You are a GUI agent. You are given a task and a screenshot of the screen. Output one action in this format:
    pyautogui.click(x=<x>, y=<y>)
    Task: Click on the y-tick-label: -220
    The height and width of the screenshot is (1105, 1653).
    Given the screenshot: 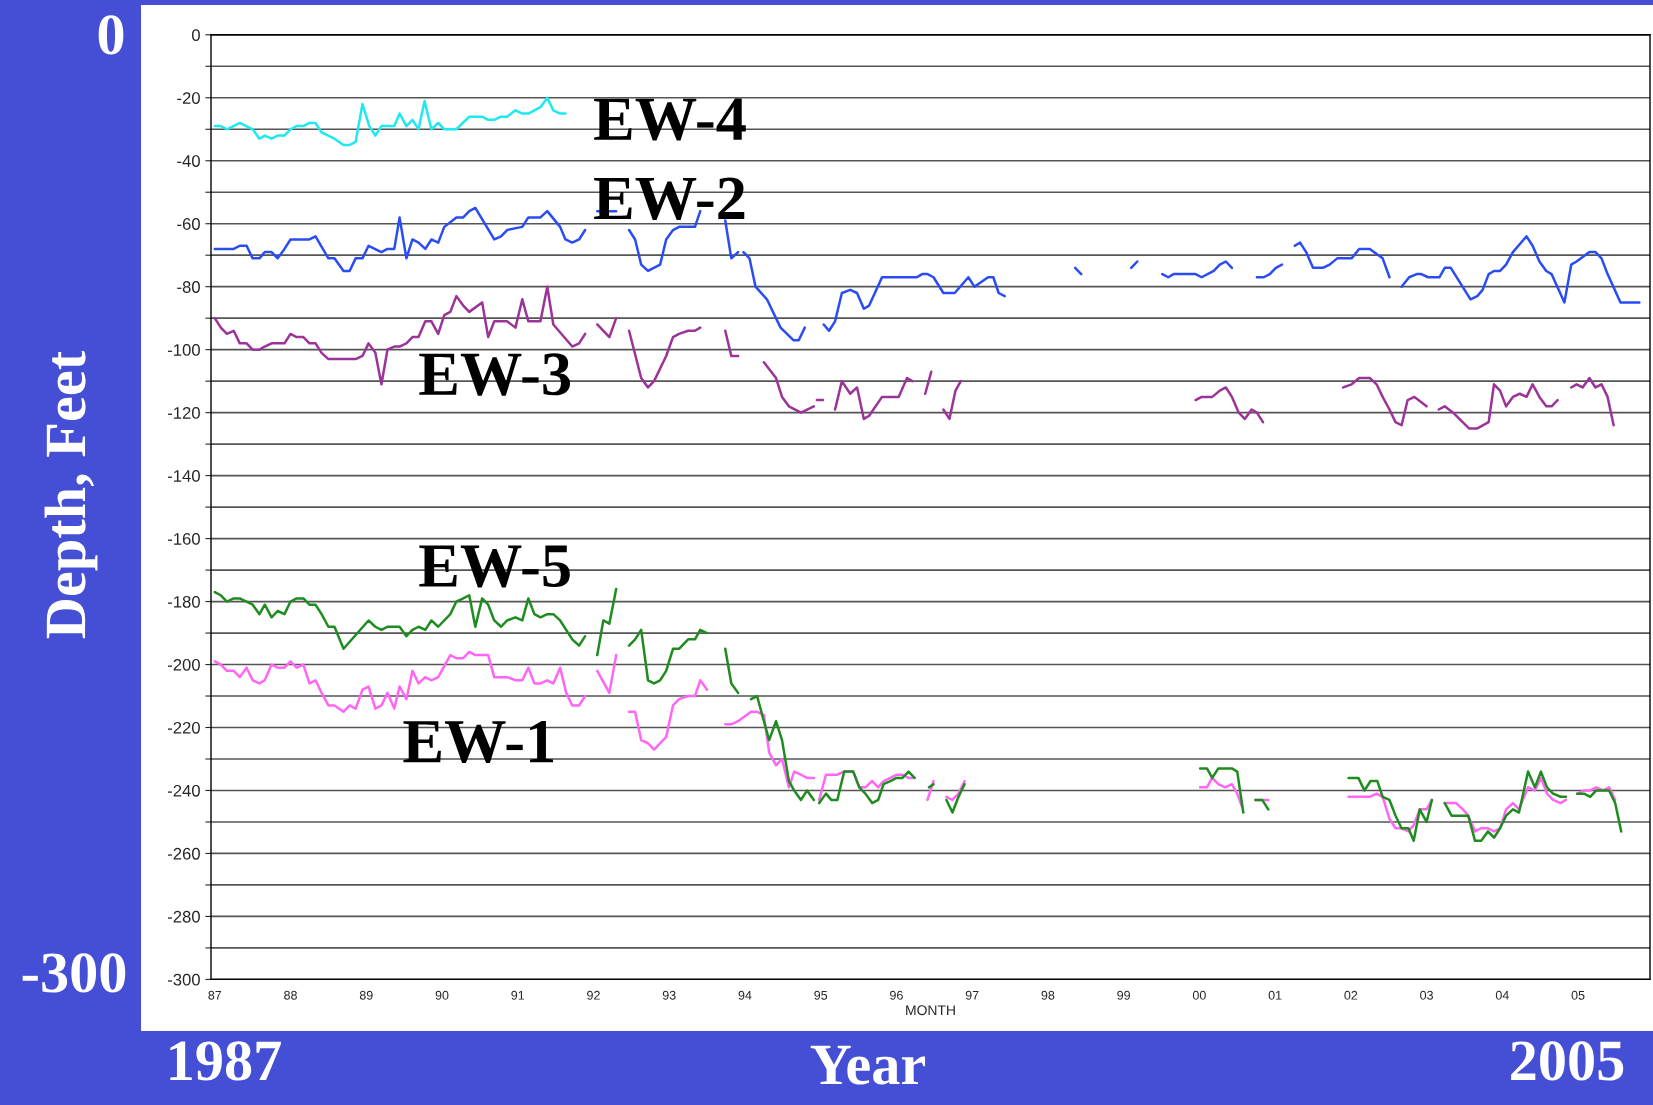 What is the action you would take?
    pyautogui.click(x=183, y=727)
    